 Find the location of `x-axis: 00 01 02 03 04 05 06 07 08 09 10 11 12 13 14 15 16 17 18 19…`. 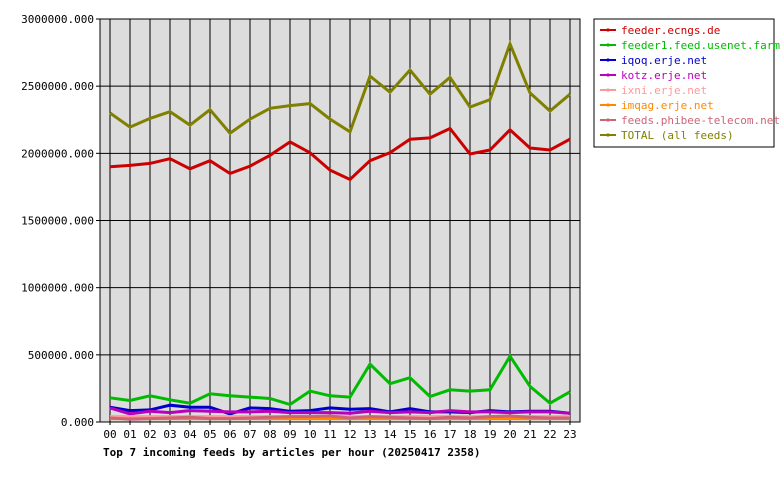

x-axis: 00 01 02 03 04 05 06 07 08 09 10 11 12 13 14 15 16 17 18 19… is located at coordinates (340, 431).